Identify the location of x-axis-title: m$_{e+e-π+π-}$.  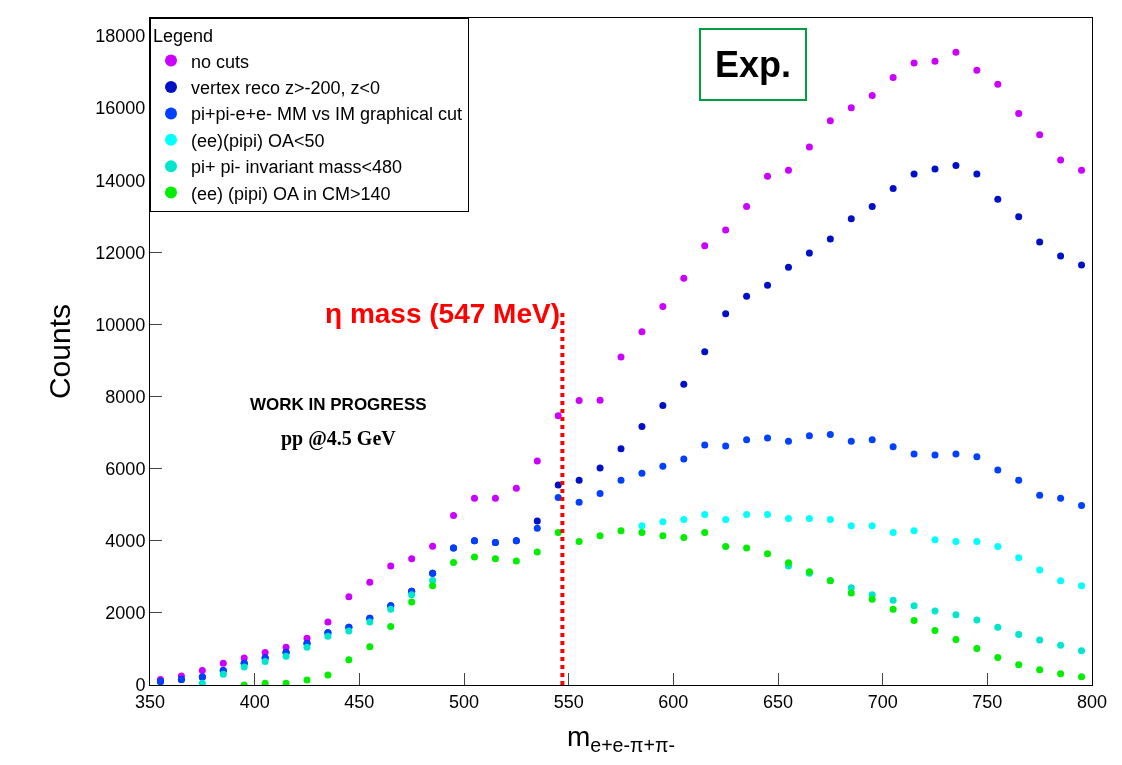
(621, 738).